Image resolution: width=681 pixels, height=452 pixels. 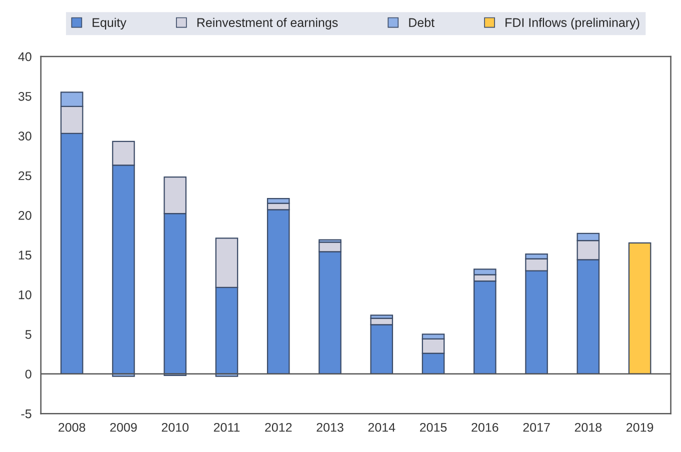 I want to click on x-tick-label: 2014, so click(x=382, y=427).